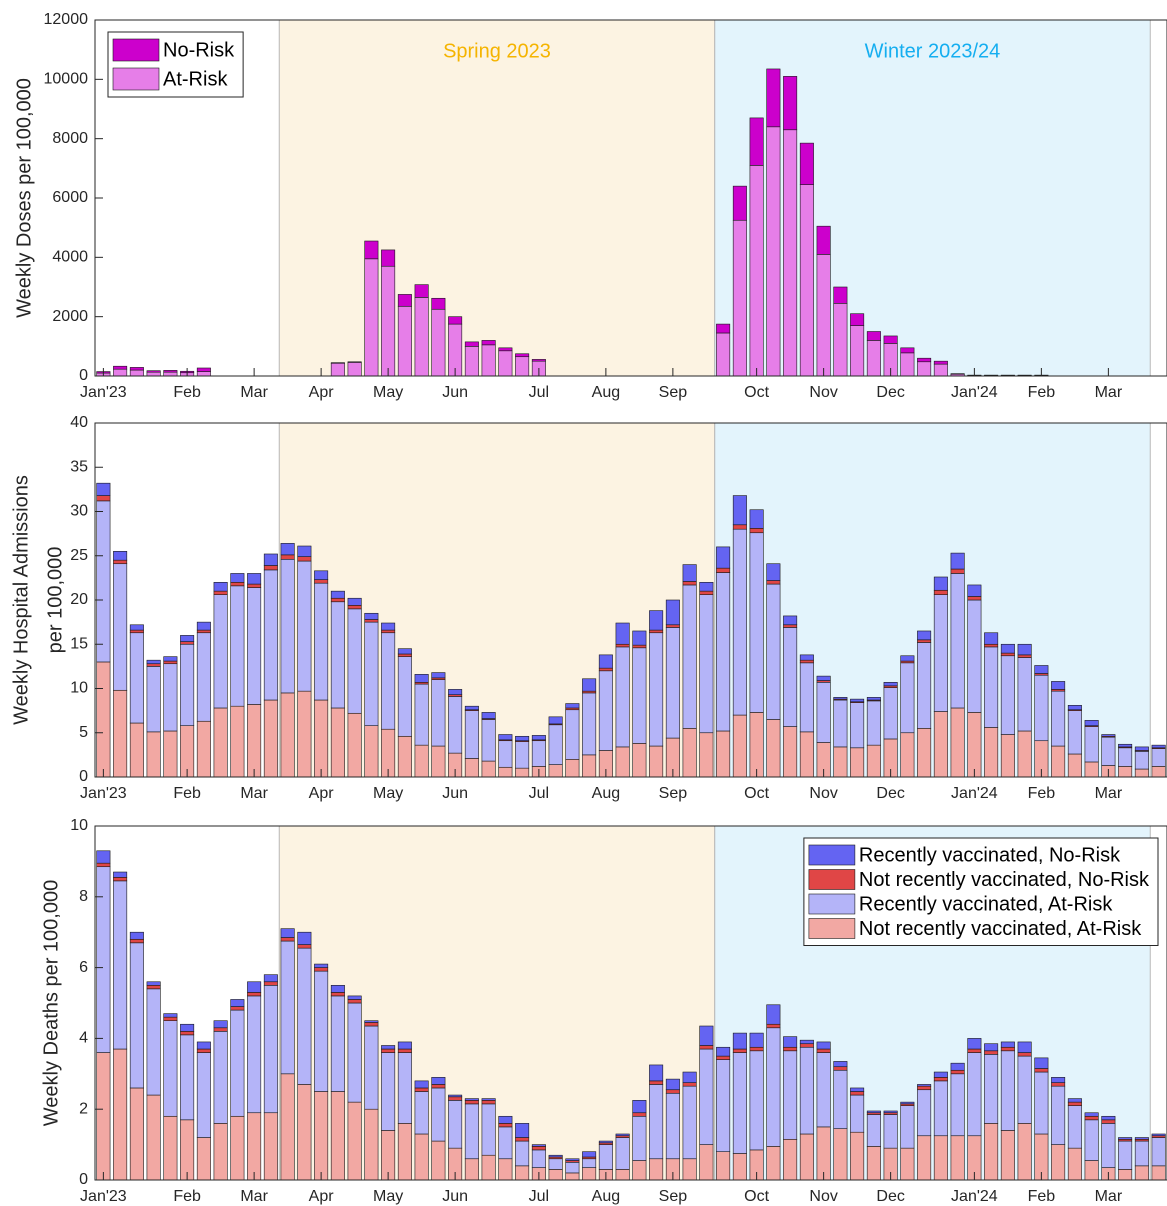 This screenshot has height=1206, width=1167. Describe the element at coordinates (79, 422) in the screenshot. I see `y-tick-label: 40` at that location.